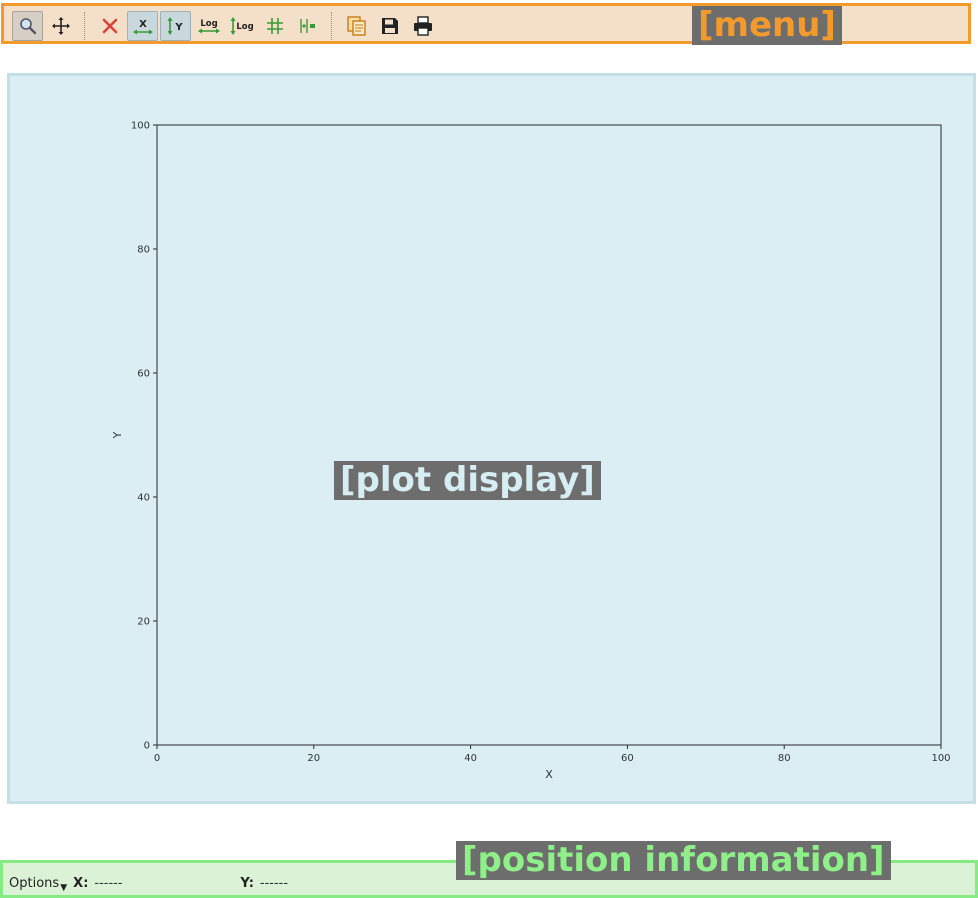  Describe the element at coordinates (140, 126) in the screenshot. I see `y-tick-label: 100` at that location.